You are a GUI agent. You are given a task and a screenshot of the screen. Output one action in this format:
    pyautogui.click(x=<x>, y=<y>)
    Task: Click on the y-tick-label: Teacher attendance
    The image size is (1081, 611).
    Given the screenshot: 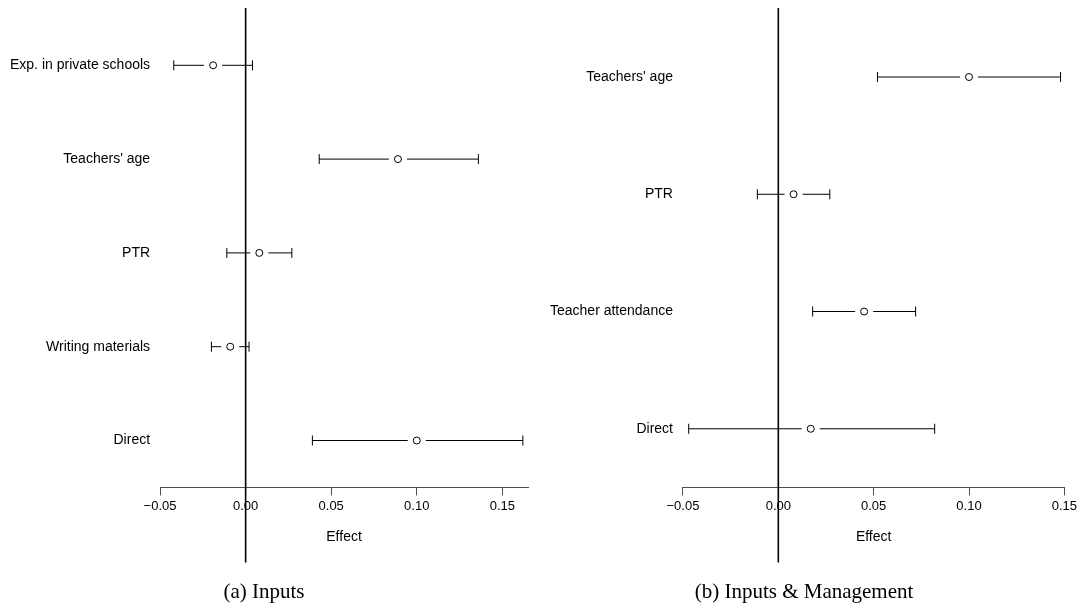 What is the action you would take?
    pyautogui.click(x=611, y=310)
    